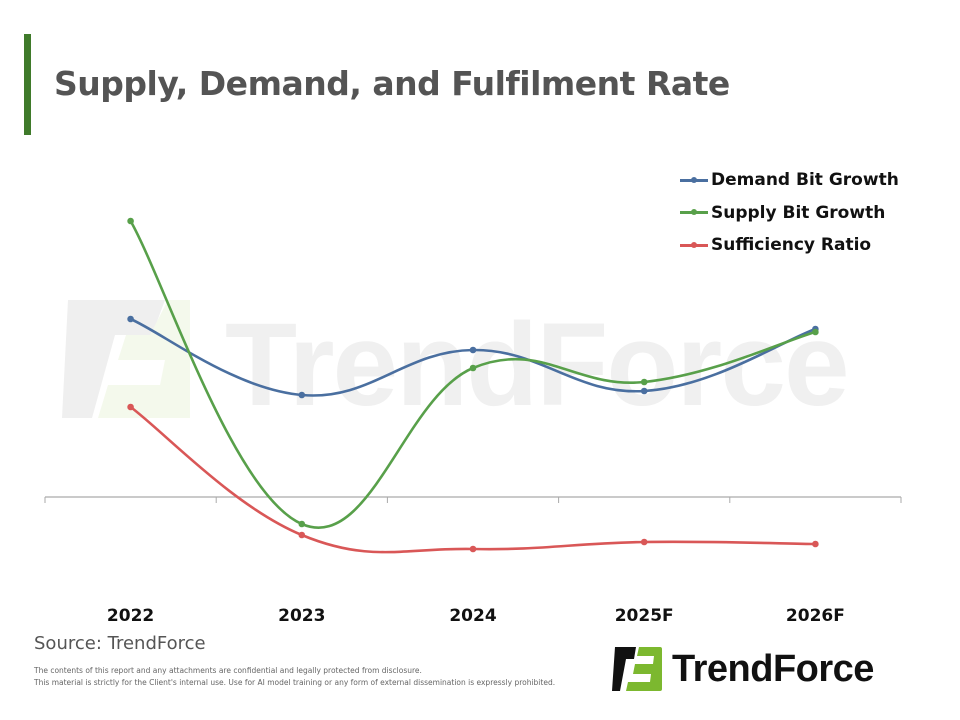 This screenshot has height=720, width=960. I want to click on legend-swatch-supply, so click(694, 212).